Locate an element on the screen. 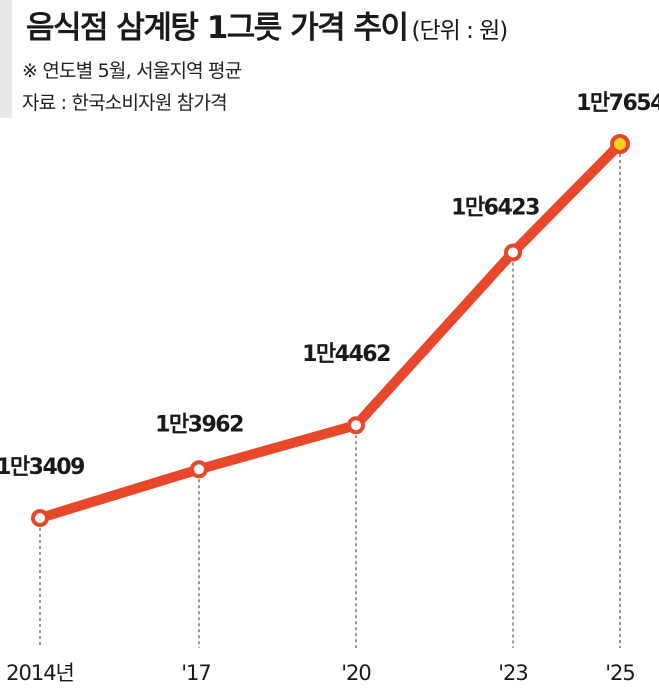 The height and width of the screenshot is (691, 659). data-label-3: 1만4462 is located at coordinates (346, 354).